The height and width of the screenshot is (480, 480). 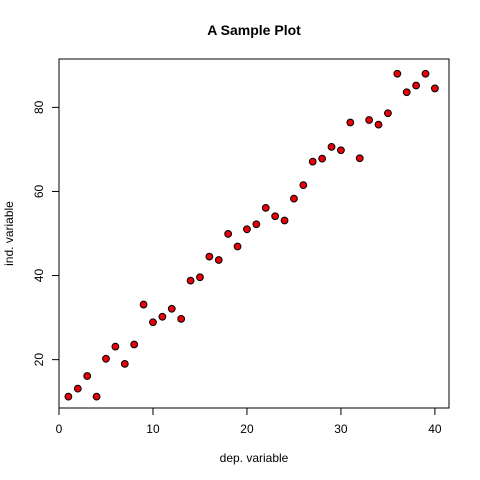 I want to click on x-tick-label: 30, so click(x=341, y=429).